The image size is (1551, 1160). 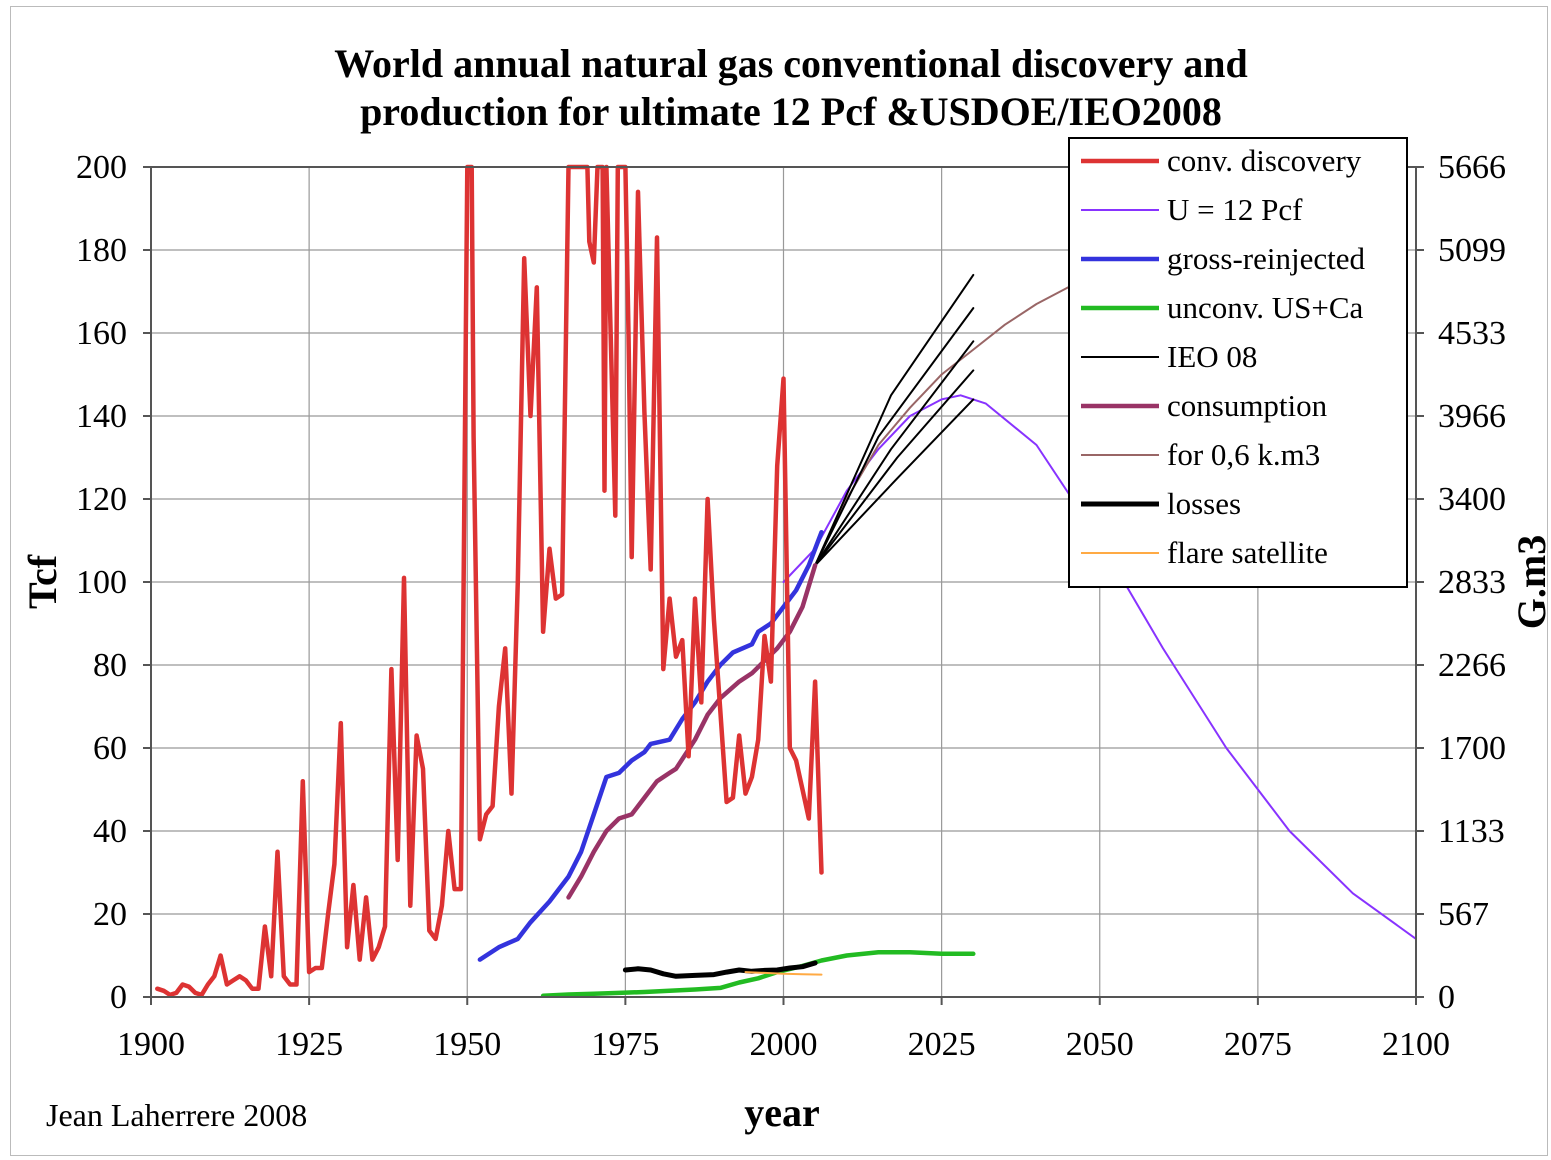 I want to click on y2-axis-ticks: 0 567 1133 1700 2266 2833 3400 3966 4533 5099 5666, so click(x=1461, y=582).